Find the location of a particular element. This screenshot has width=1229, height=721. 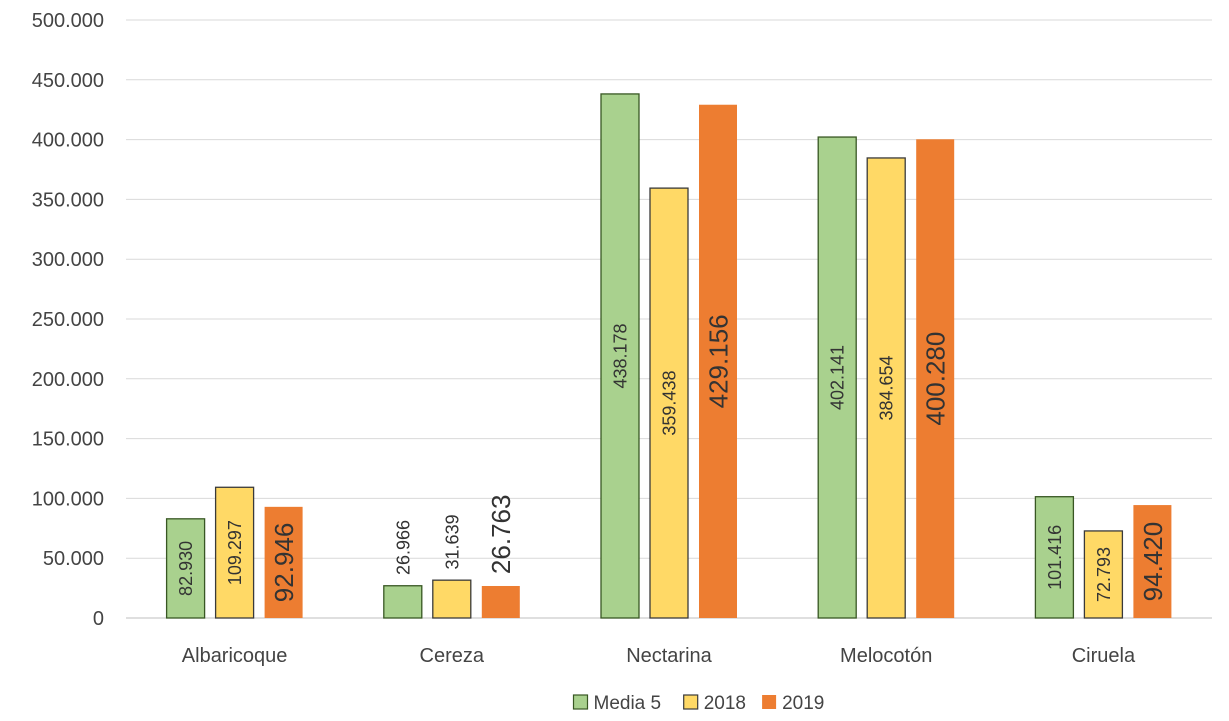

y-tick-label: 250.000 is located at coordinates (68, 320).